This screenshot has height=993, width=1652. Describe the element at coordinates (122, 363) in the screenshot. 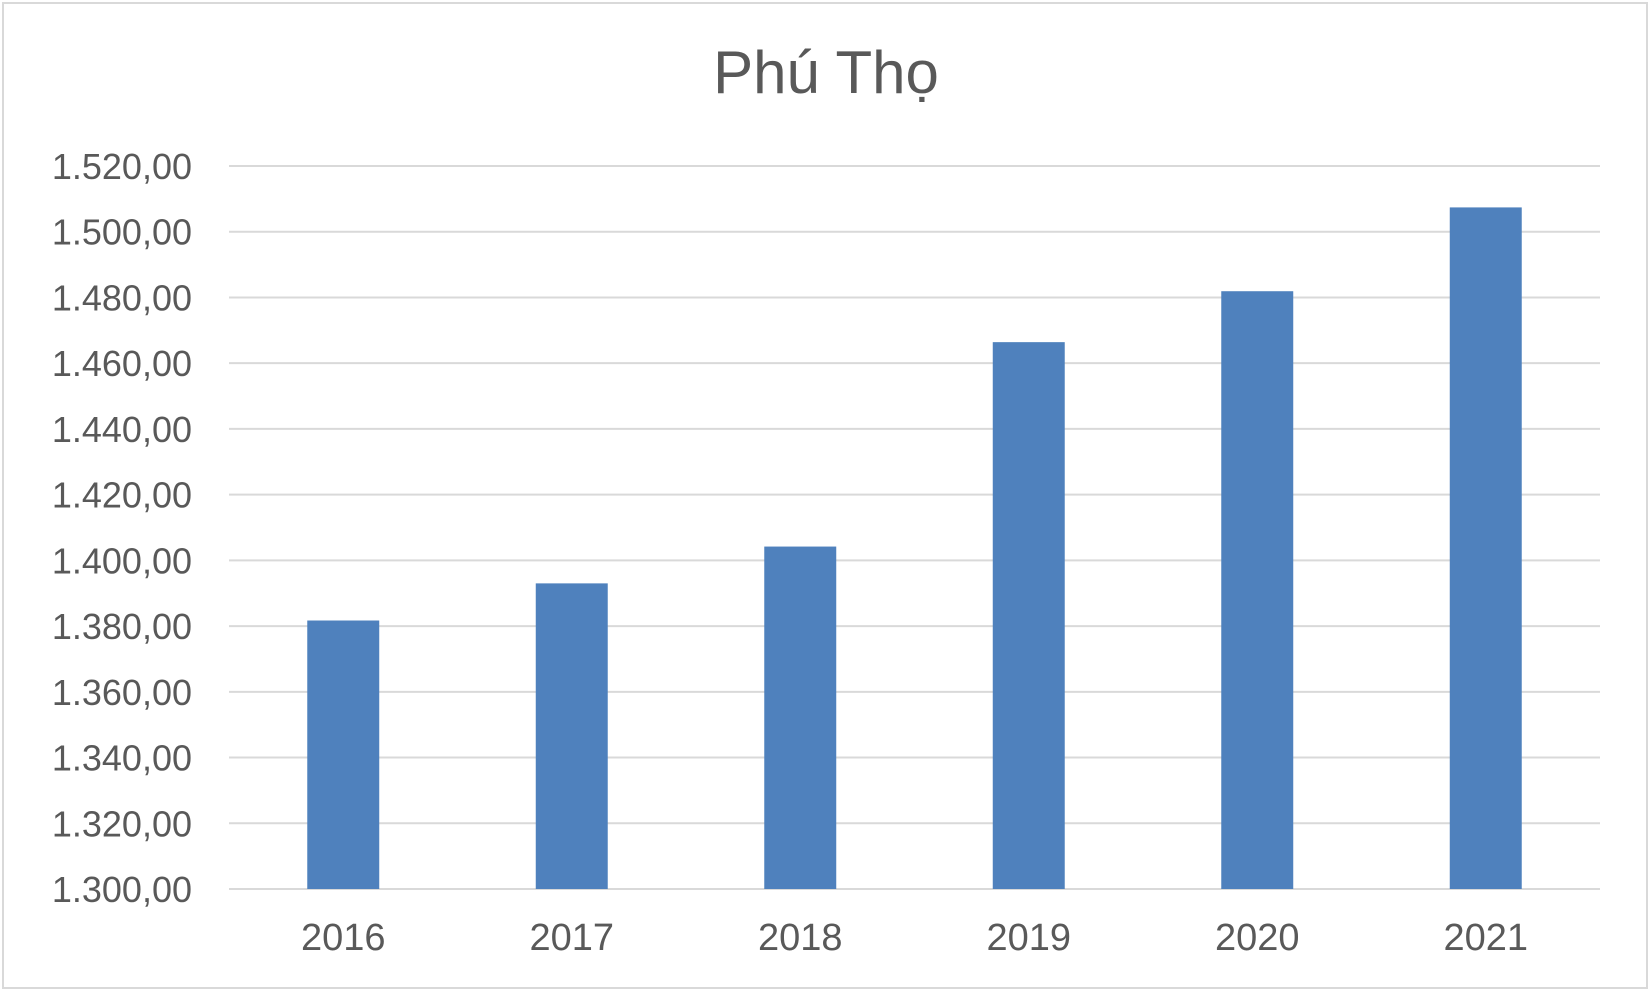

I see `y-tick-label: 1.460,00` at that location.